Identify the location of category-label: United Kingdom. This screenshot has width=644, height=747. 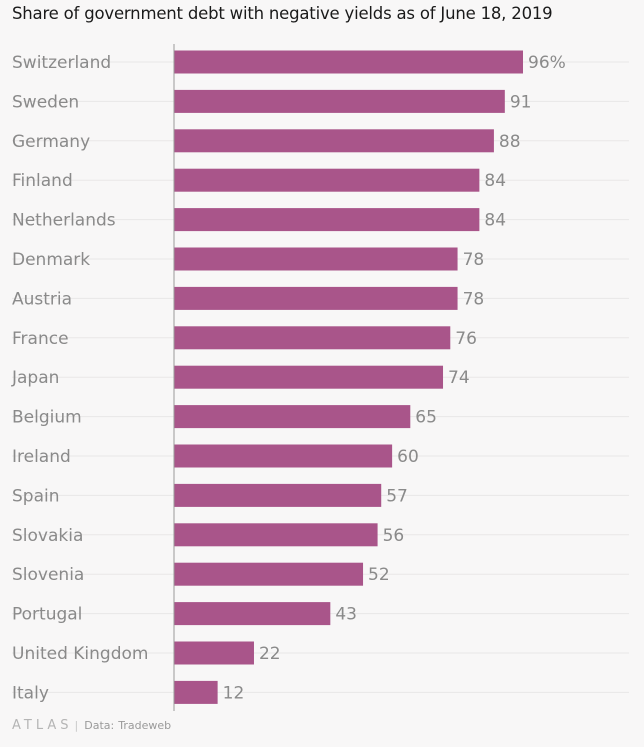
(80, 654).